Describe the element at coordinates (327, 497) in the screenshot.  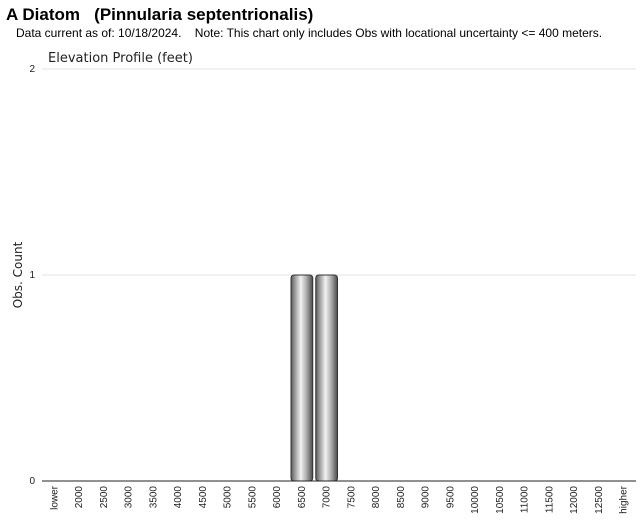
I see `x-tick-label: 7000` at that location.